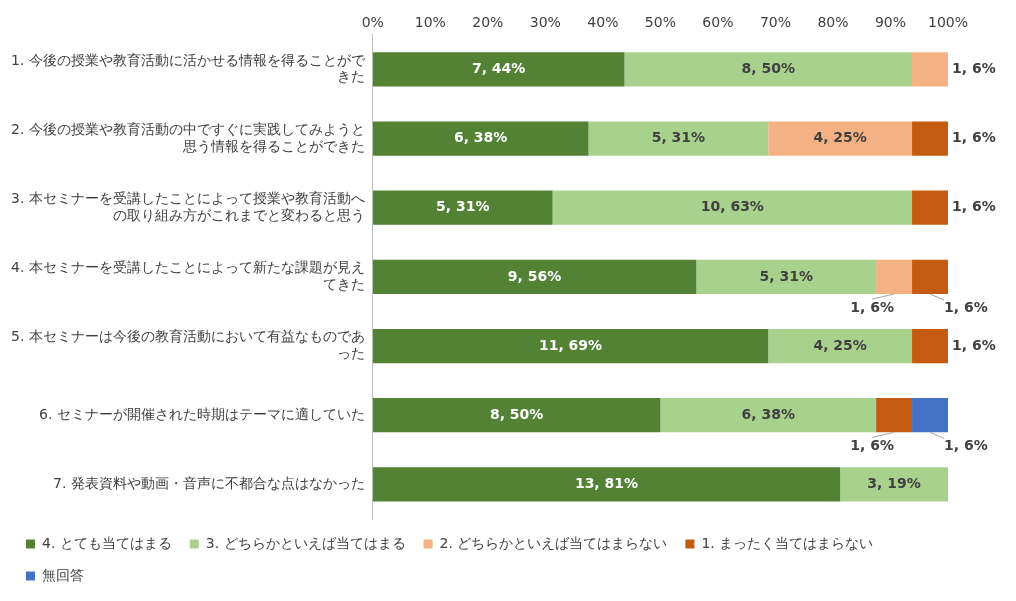 The height and width of the screenshot is (601, 1016). What do you see at coordinates (833, 22) in the screenshot?
I see `x-tick-label: 80%` at bounding box center [833, 22].